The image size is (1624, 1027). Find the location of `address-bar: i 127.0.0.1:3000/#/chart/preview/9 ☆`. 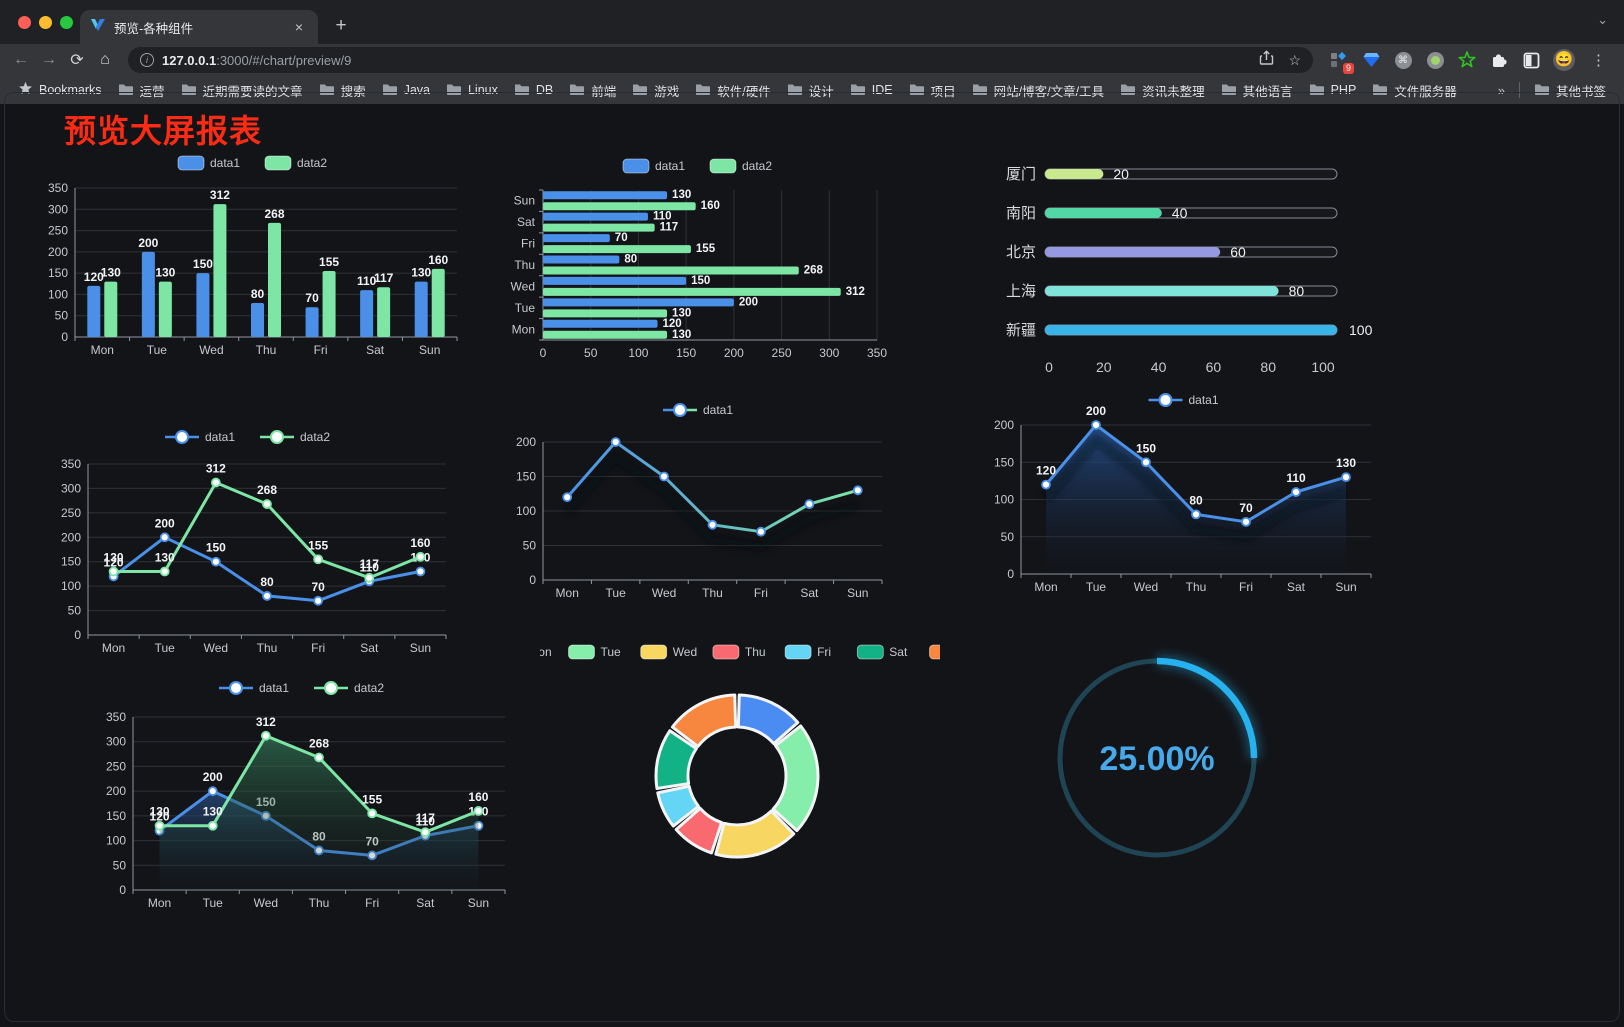

address-bar: i 127.0.0.1:3000/#/chart/preview/9 ☆ is located at coordinates (720, 60).